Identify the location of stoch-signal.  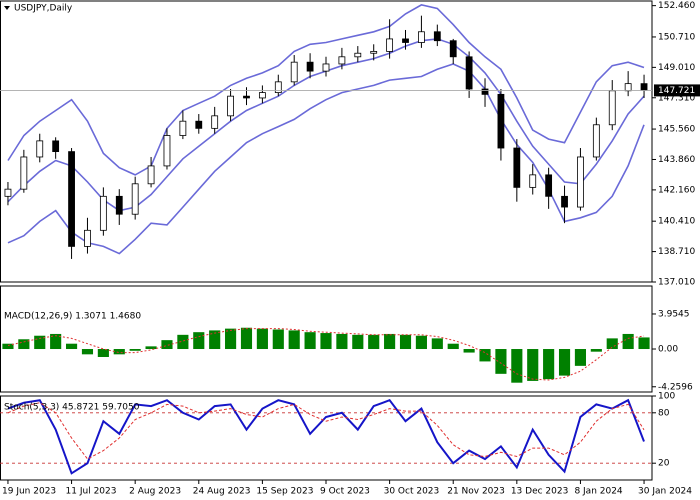
(326, 431).